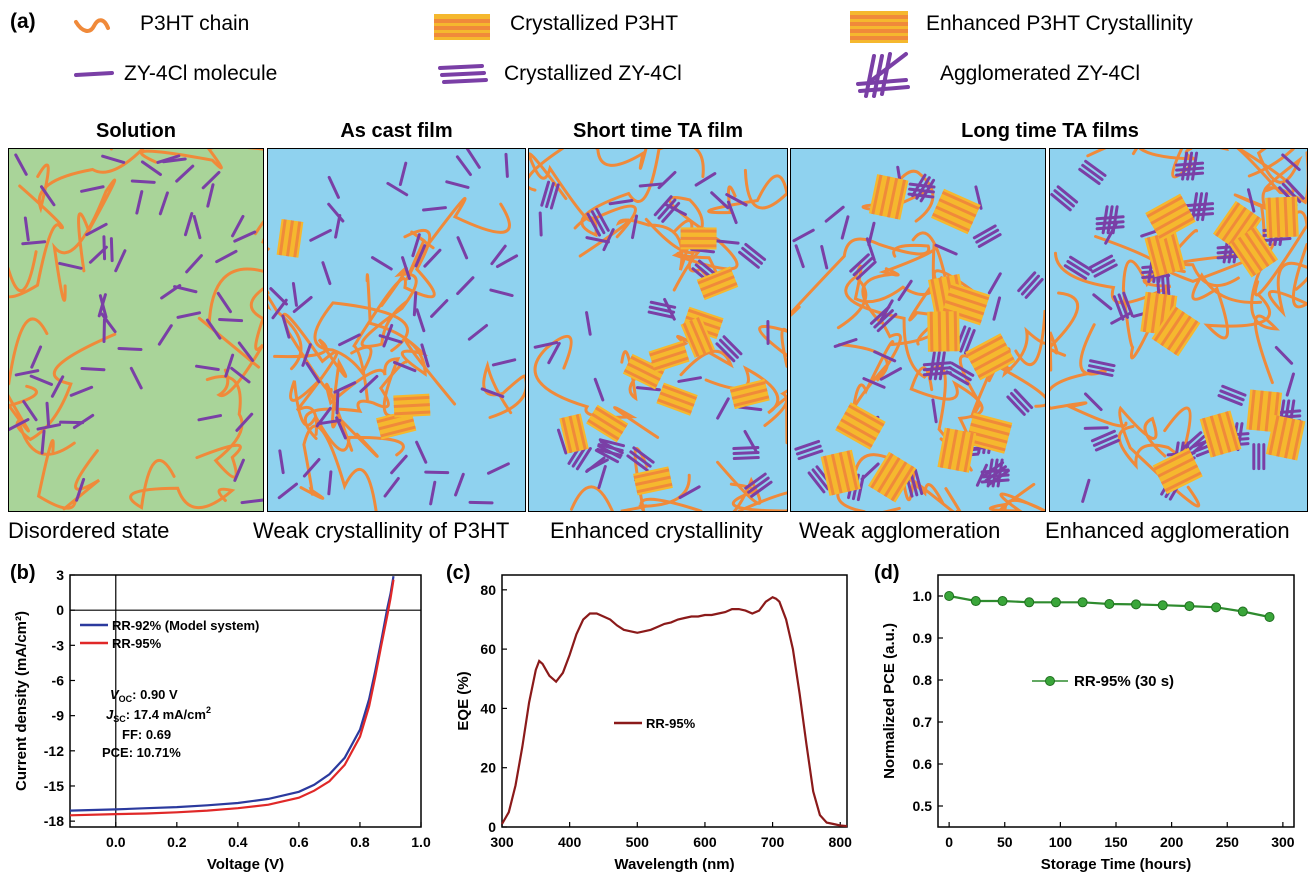 Image resolution: width=1309 pixels, height=878 pixels. I want to click on plot-frame, so click(674, 701).